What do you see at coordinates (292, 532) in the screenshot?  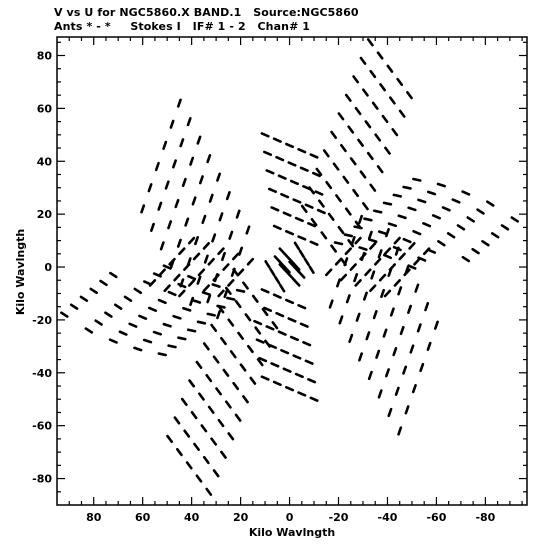 I see `x-axis-title: Kilo Wavlngth` at bounding box center [292, 532].